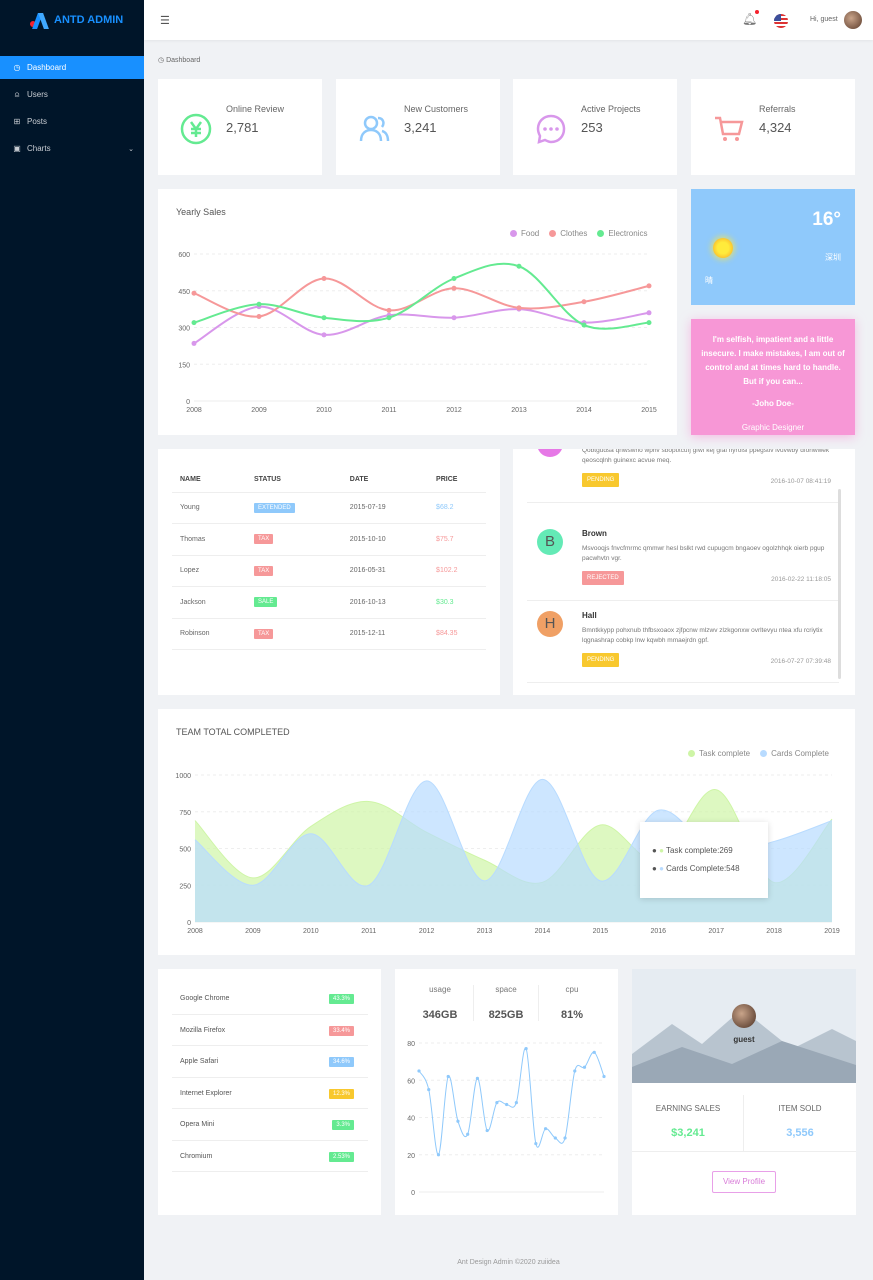  I want to click on cell-price: $30.3, so click(457, 602).